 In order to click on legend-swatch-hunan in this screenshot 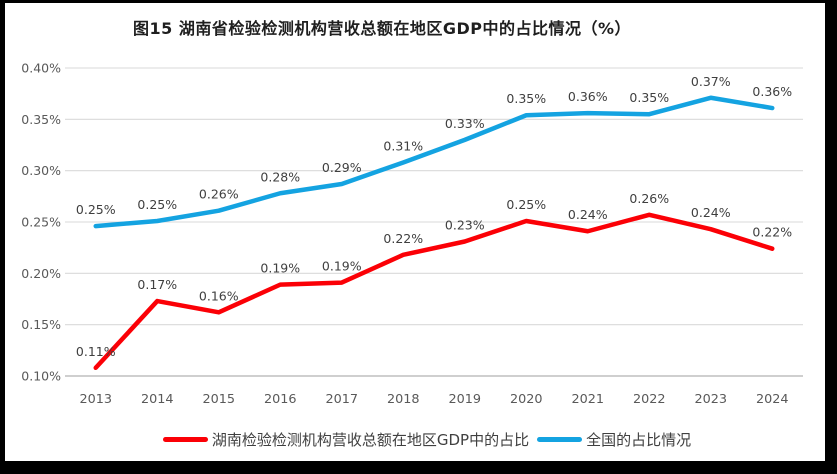, I will do `click(185, 439)`.